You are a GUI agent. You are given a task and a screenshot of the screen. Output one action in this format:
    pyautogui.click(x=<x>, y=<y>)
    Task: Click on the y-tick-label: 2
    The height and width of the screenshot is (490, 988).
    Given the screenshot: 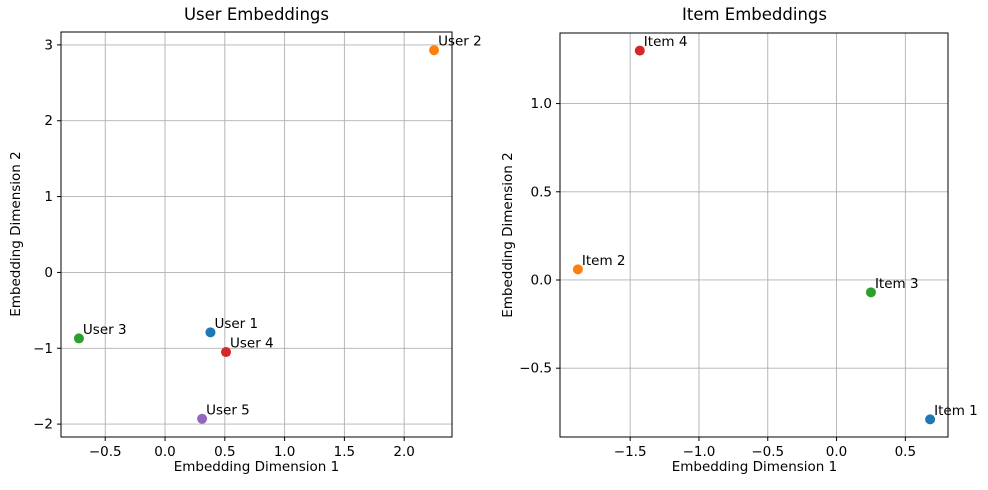 What is the action you would take?
    pyautogui.click(x=48, y=121)
    